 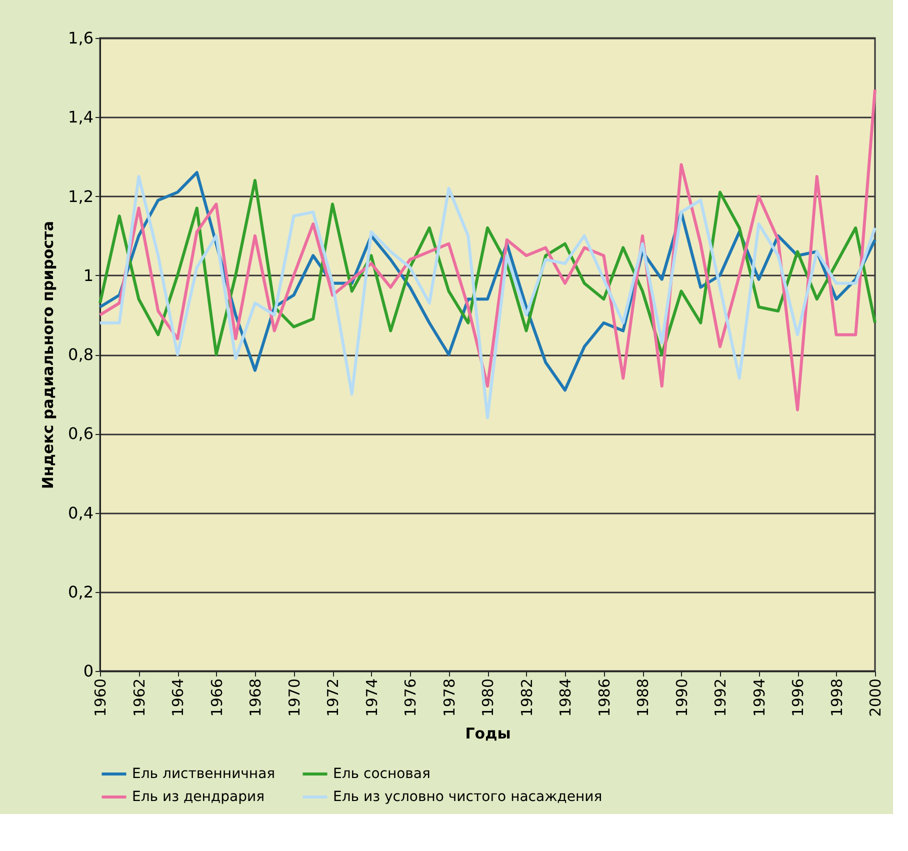 What do you see at coordinates (48, 355) in the screenshot?
I see `y-axis-title: Индекс радиального прироста` at bounding box center [48, 355].